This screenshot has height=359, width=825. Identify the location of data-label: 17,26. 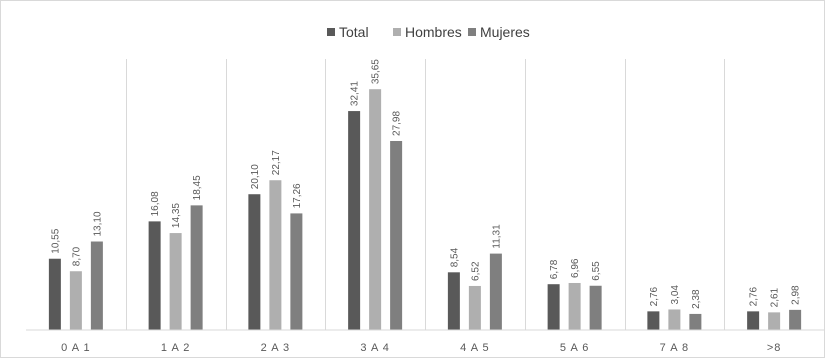
(297, 195).